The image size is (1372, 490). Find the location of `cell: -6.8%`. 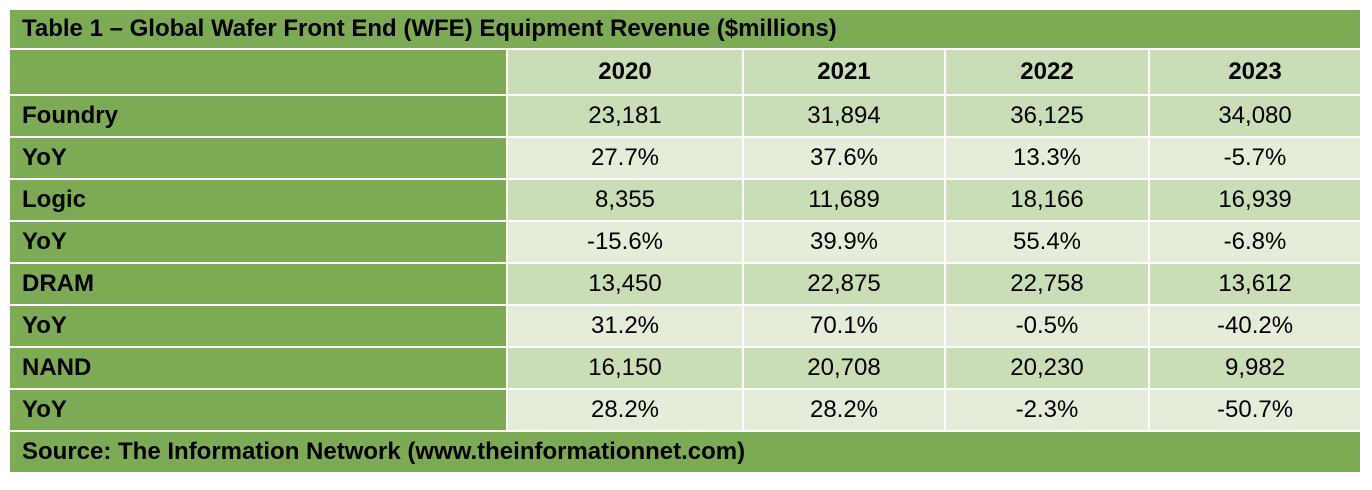

cell: -6.8% is located at coordinates (1255, 242).